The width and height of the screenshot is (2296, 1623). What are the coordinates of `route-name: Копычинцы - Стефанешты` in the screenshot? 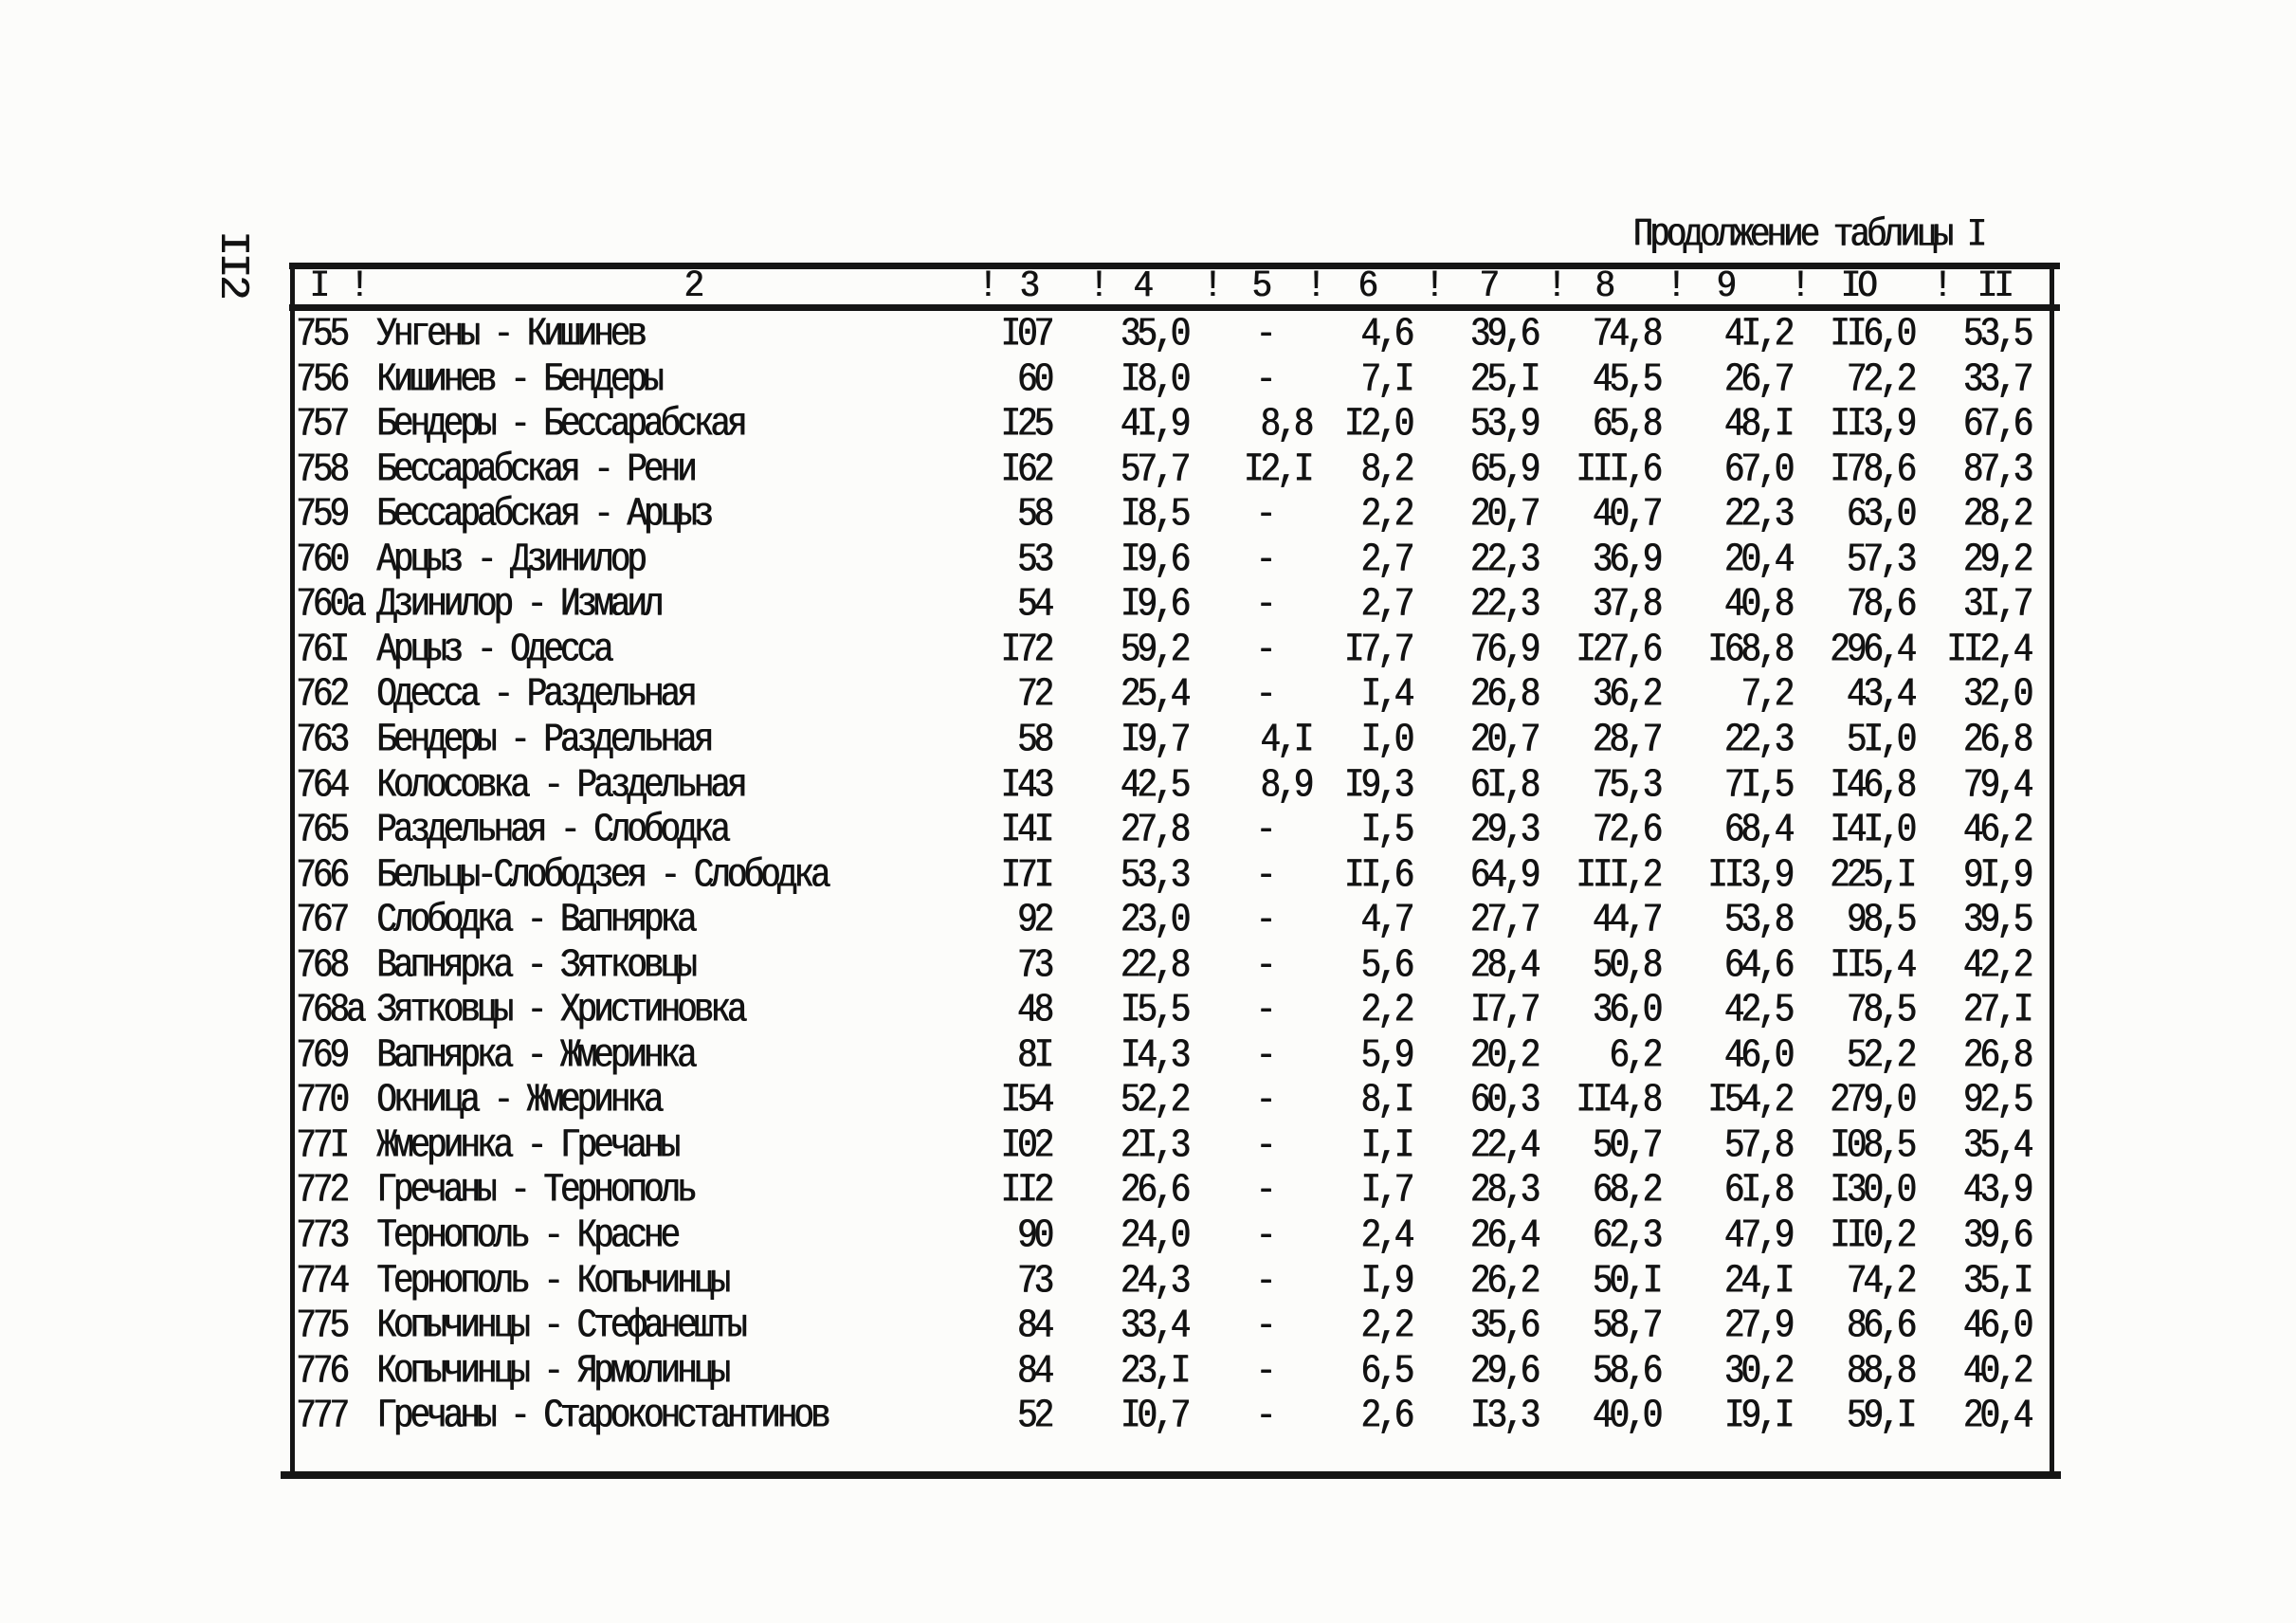 It's located at (561, 1326).